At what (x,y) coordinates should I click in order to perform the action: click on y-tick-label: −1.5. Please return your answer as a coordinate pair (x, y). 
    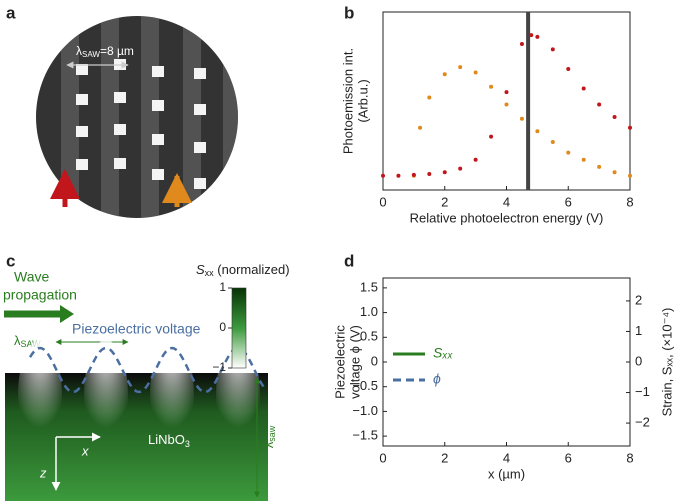
    Looking at the image, I should click on (365, 435).